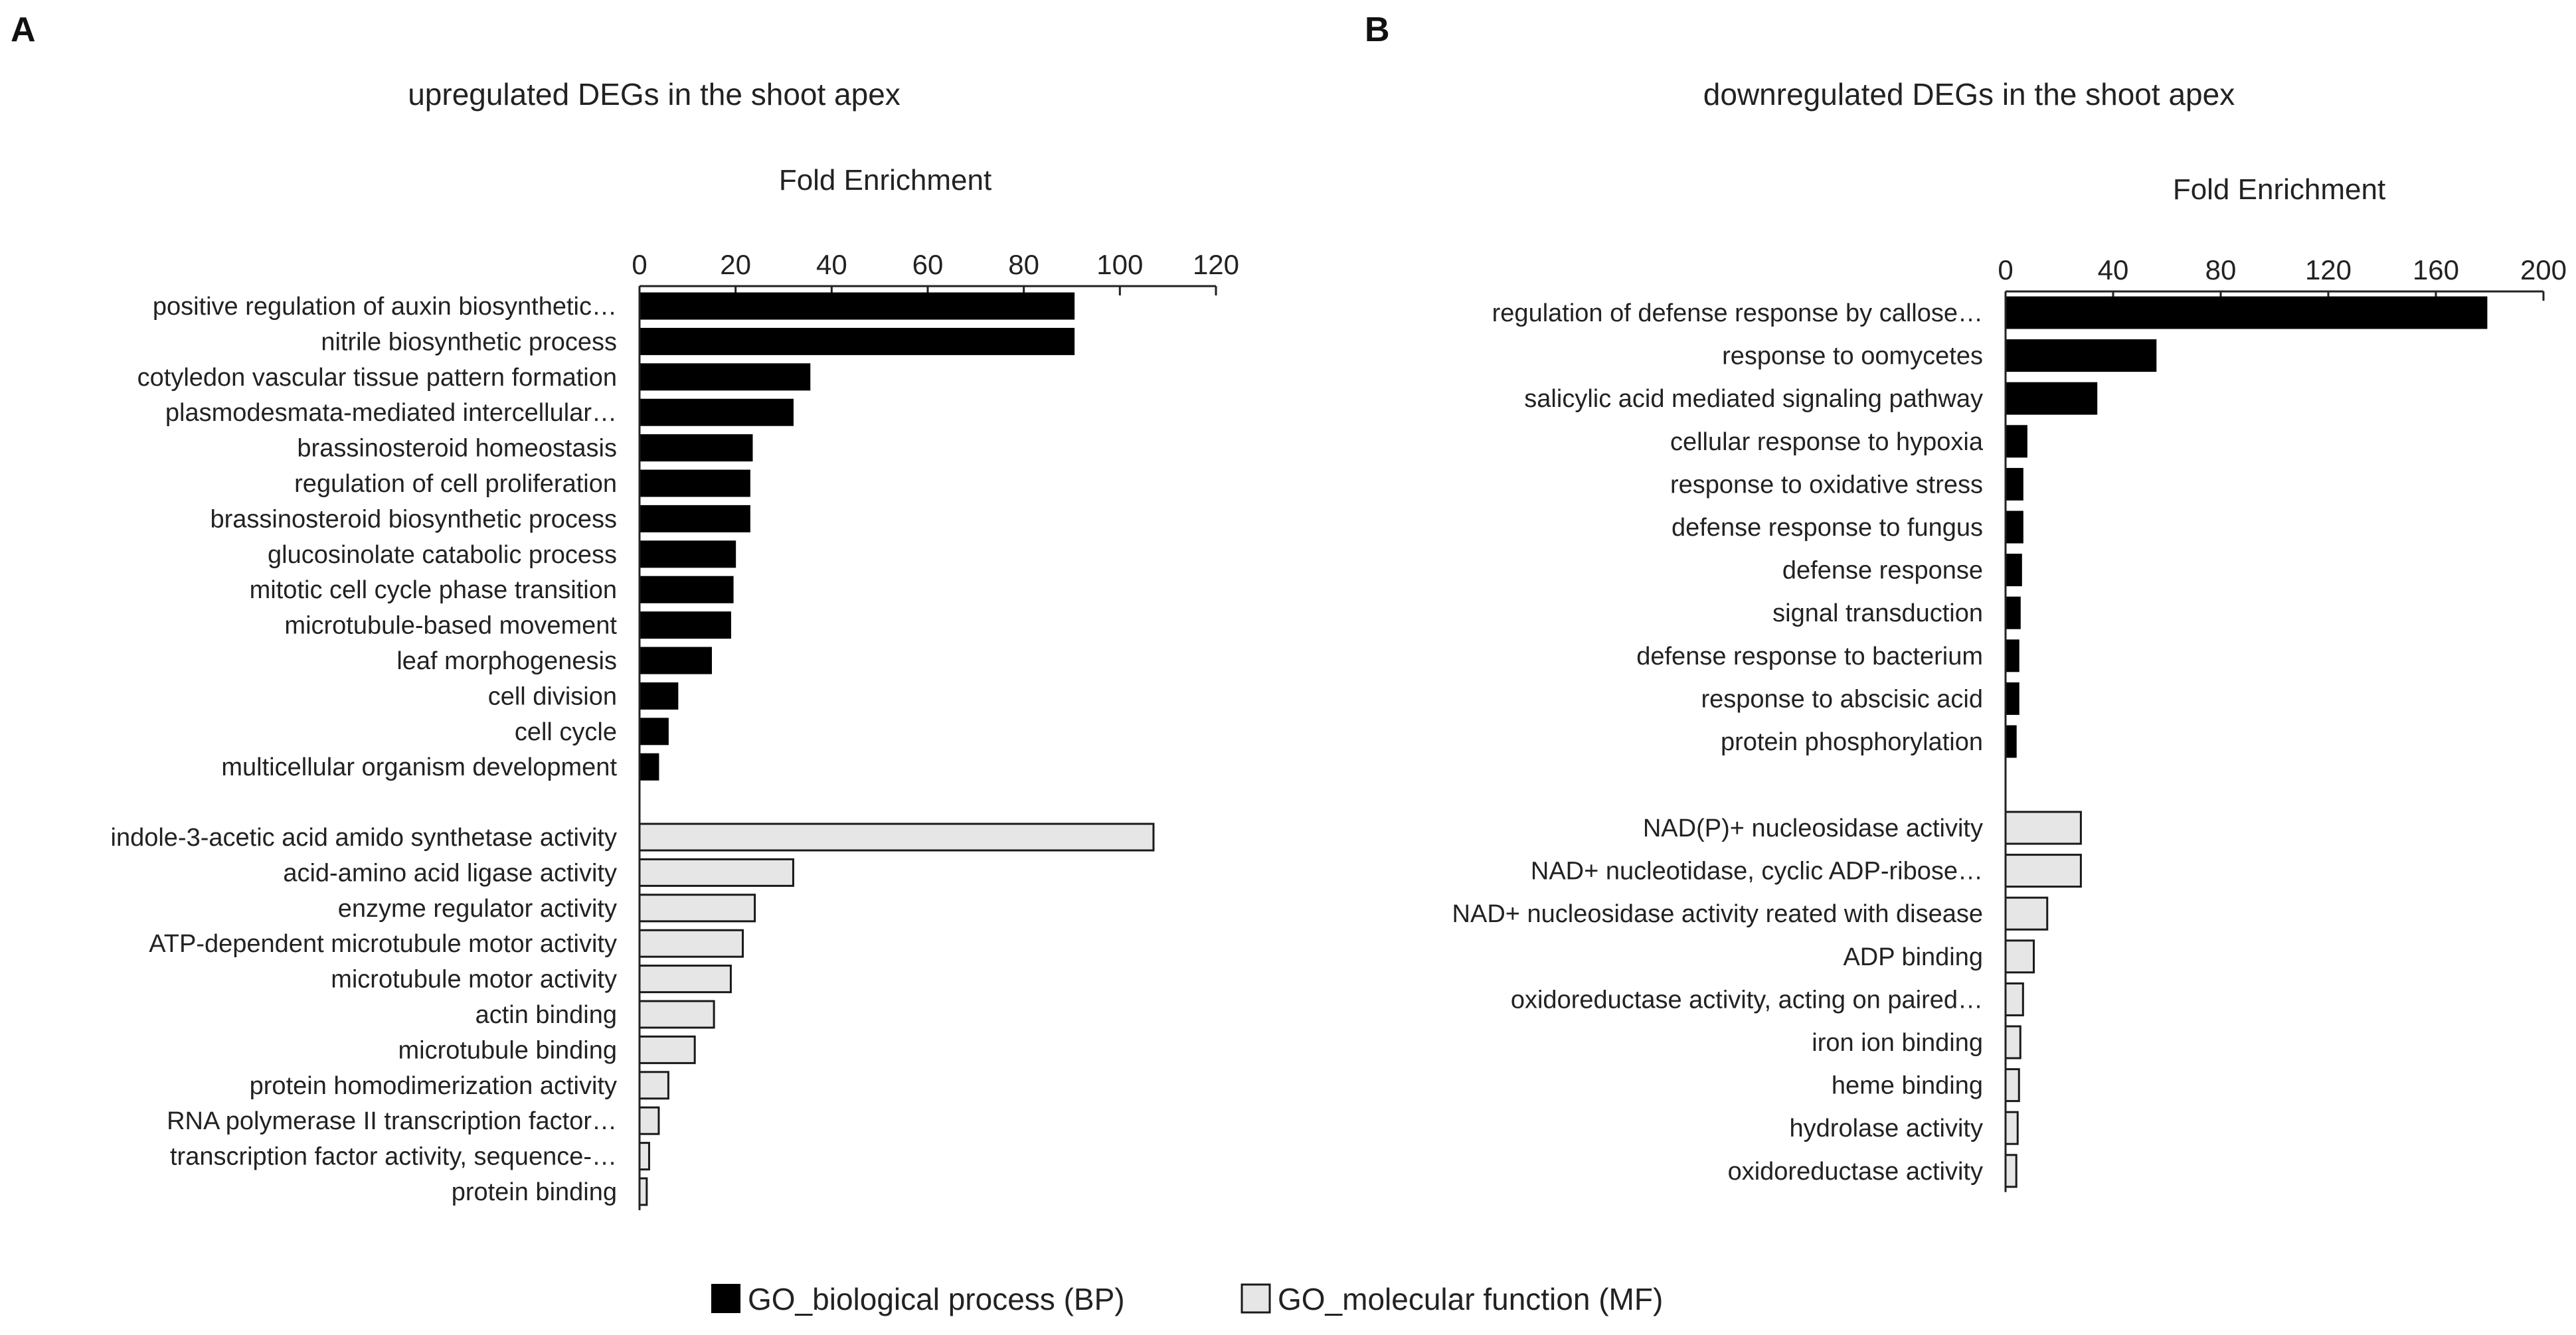 This screenshot has width=2576, height=1335. Describe the element at coordinates (450, 626) in the screenshot. I see `bp-category-label-a: microtubule-based movement` at that location.